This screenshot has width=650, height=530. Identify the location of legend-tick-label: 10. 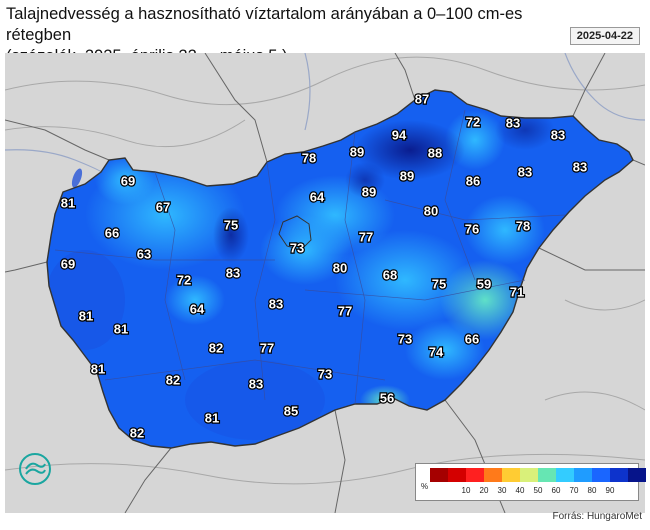
(466, 490).